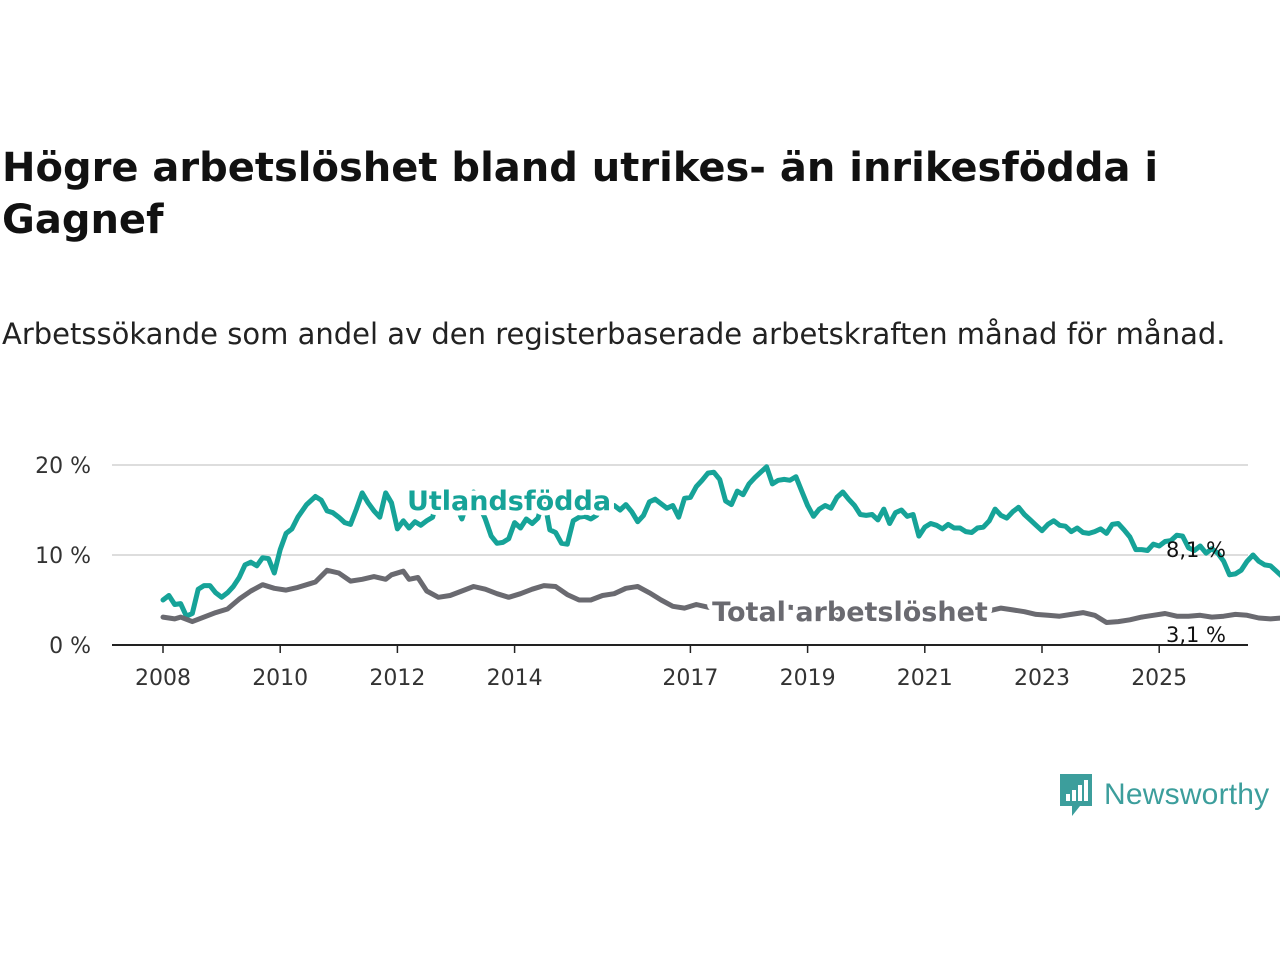  I want to click on x-tick-label: 2008, so click(163, 678).